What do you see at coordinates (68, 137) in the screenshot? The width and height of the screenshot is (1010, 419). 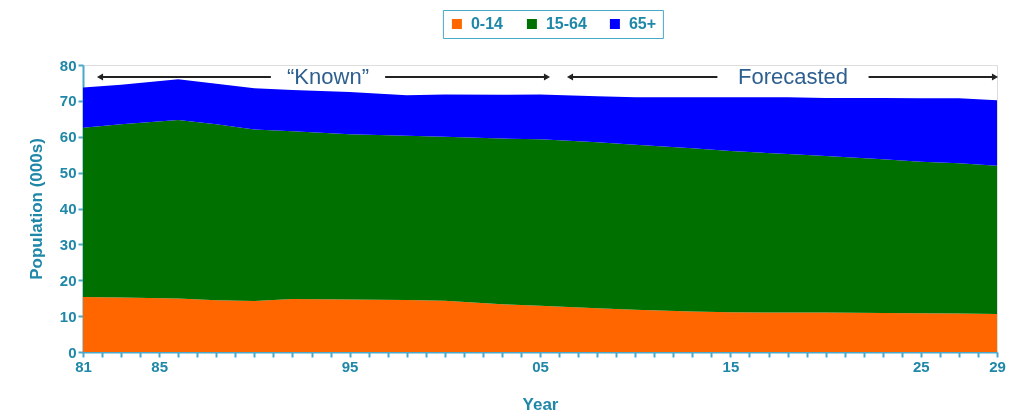 I see `y-tick-label: 60` at bounding box center [68, 137].